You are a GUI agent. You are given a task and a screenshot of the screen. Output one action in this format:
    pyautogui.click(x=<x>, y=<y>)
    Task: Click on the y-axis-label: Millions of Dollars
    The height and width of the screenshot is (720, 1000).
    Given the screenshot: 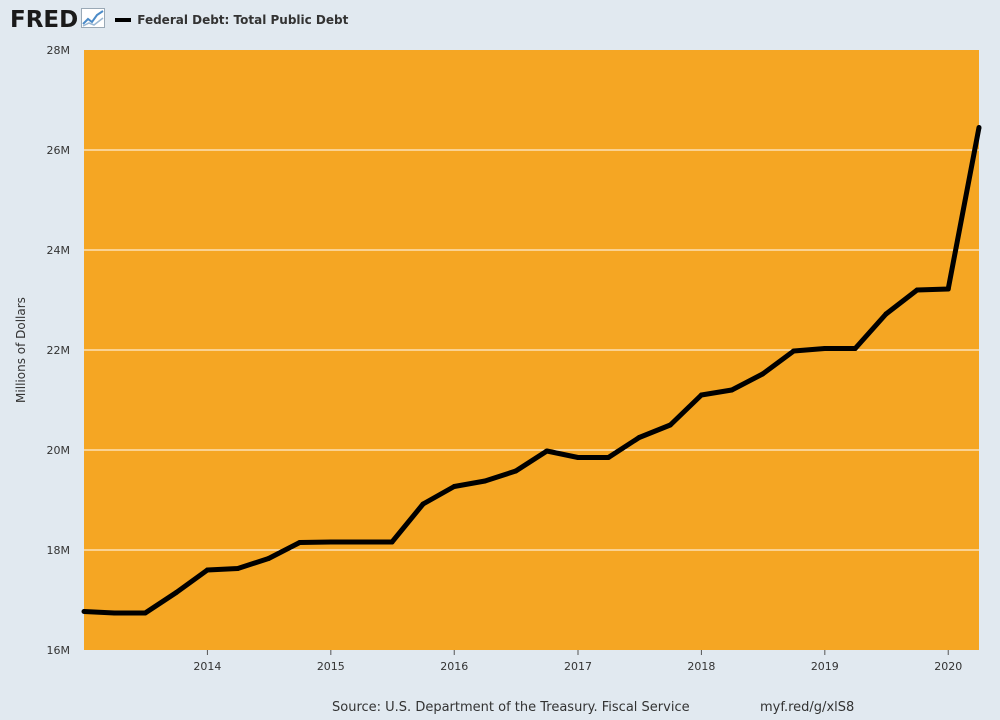 What is the action you would take?
    pyautogui.click(x=21, y=350)
    